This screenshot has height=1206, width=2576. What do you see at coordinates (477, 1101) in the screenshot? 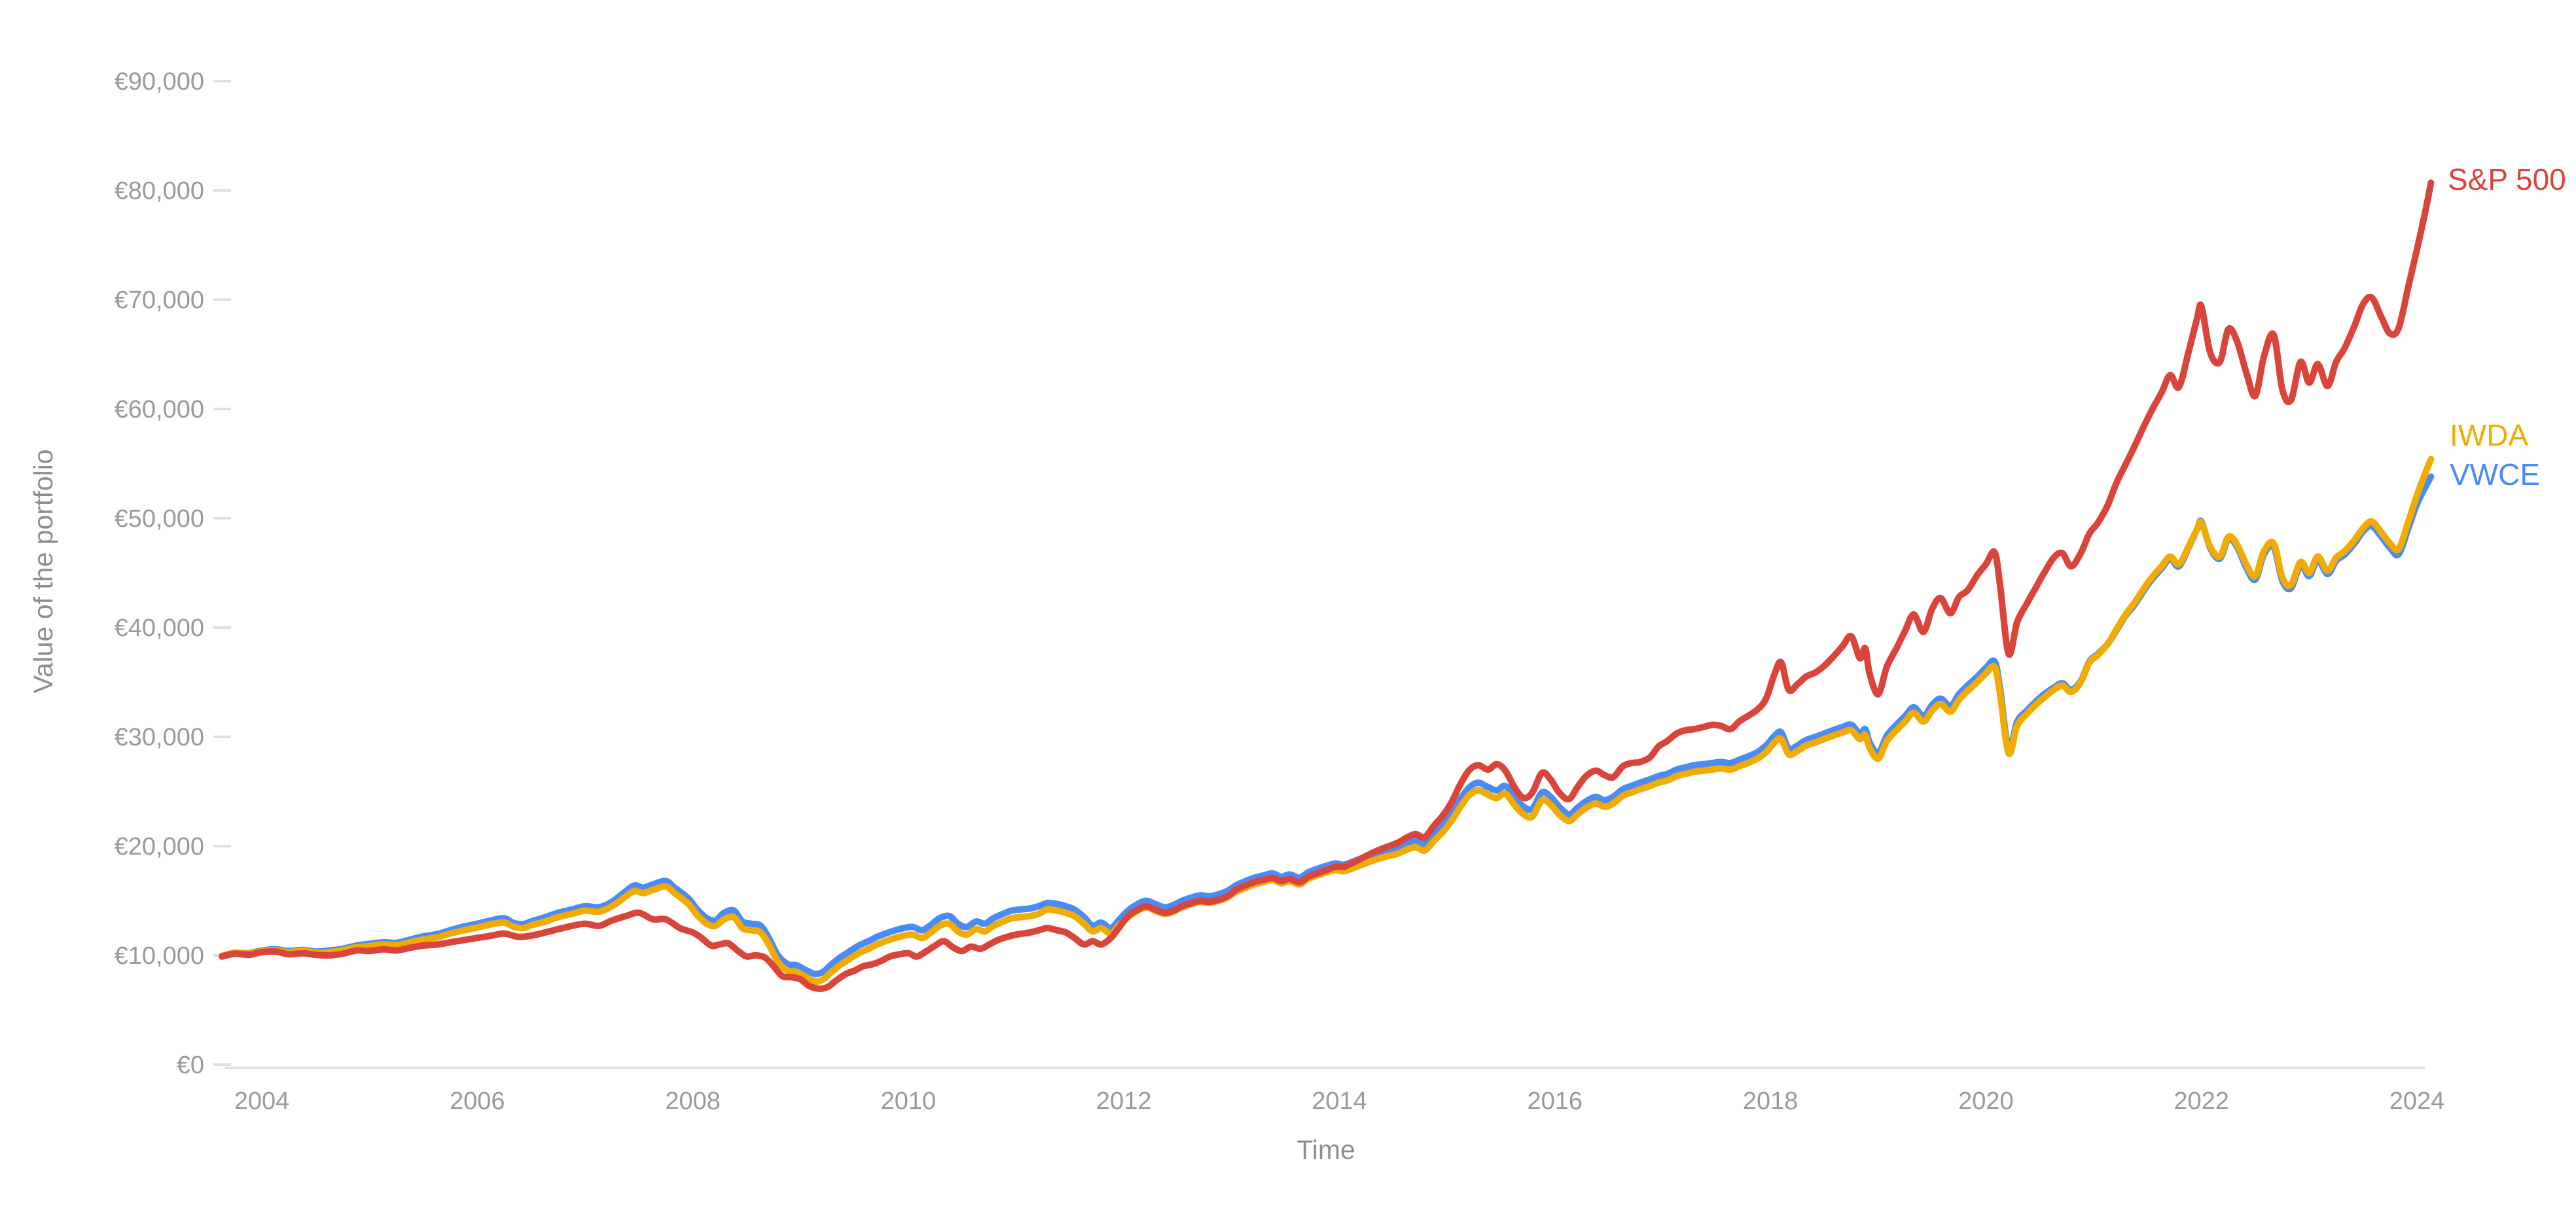
I see `x-tick-label: 2006` at bounding box center [477, 1101].